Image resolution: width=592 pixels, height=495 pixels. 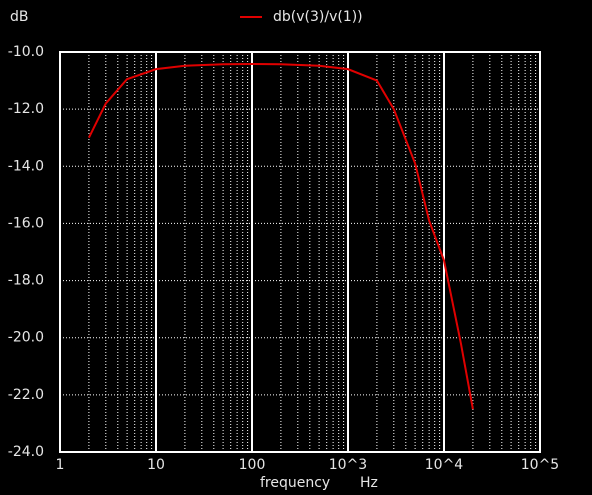 What do you see at coordinates (26, 166) in the screenshot?
I see `y-tick-label: -14.0` at bounding box center [26, 166].